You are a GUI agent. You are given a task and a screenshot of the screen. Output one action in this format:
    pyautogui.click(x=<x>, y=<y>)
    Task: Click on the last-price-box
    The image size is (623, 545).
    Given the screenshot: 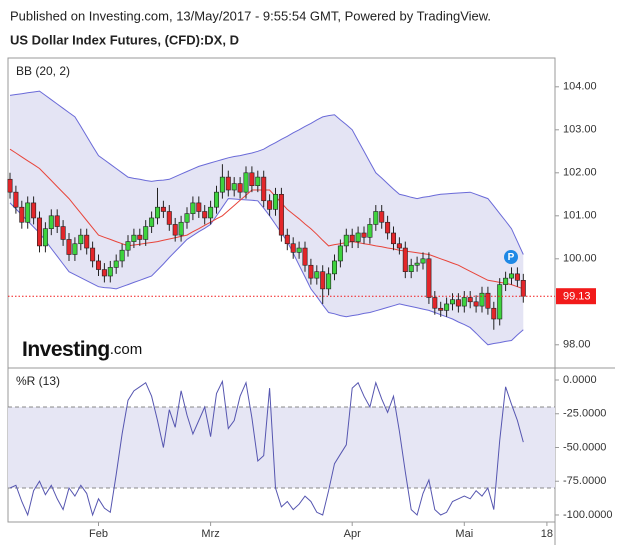 What is the action you would take?
    pyautogui.click(x=576, y=296)
    